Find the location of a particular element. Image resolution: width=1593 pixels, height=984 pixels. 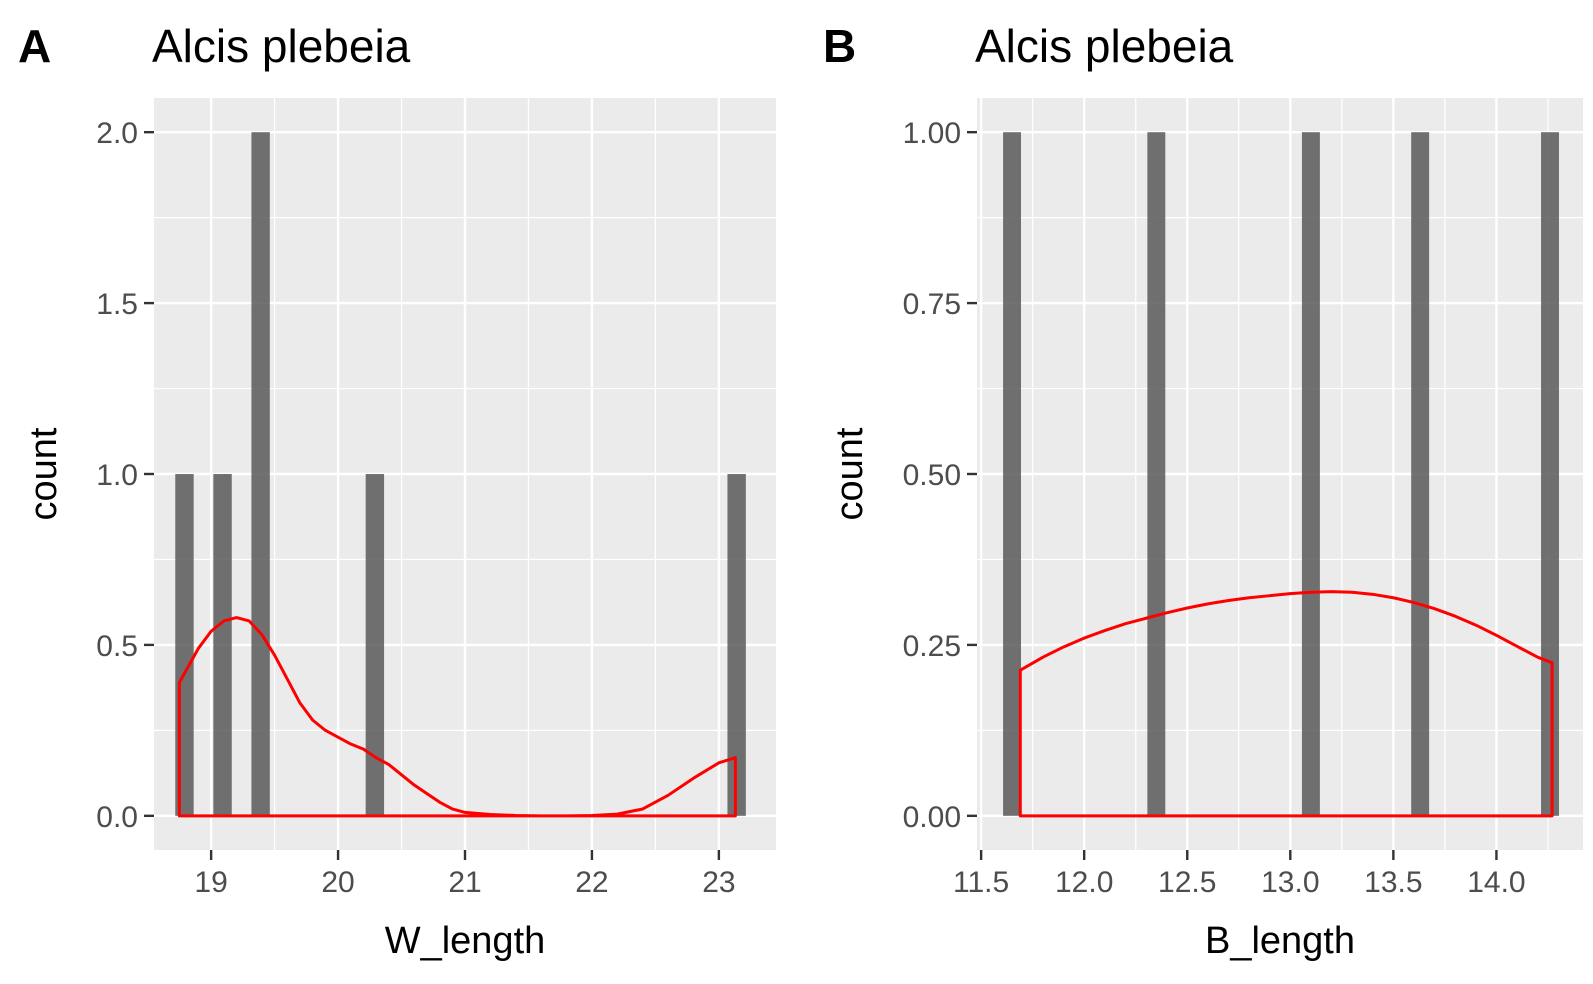

panel-b-title: Alcis plebeia is located at coordinates (1104, 46).